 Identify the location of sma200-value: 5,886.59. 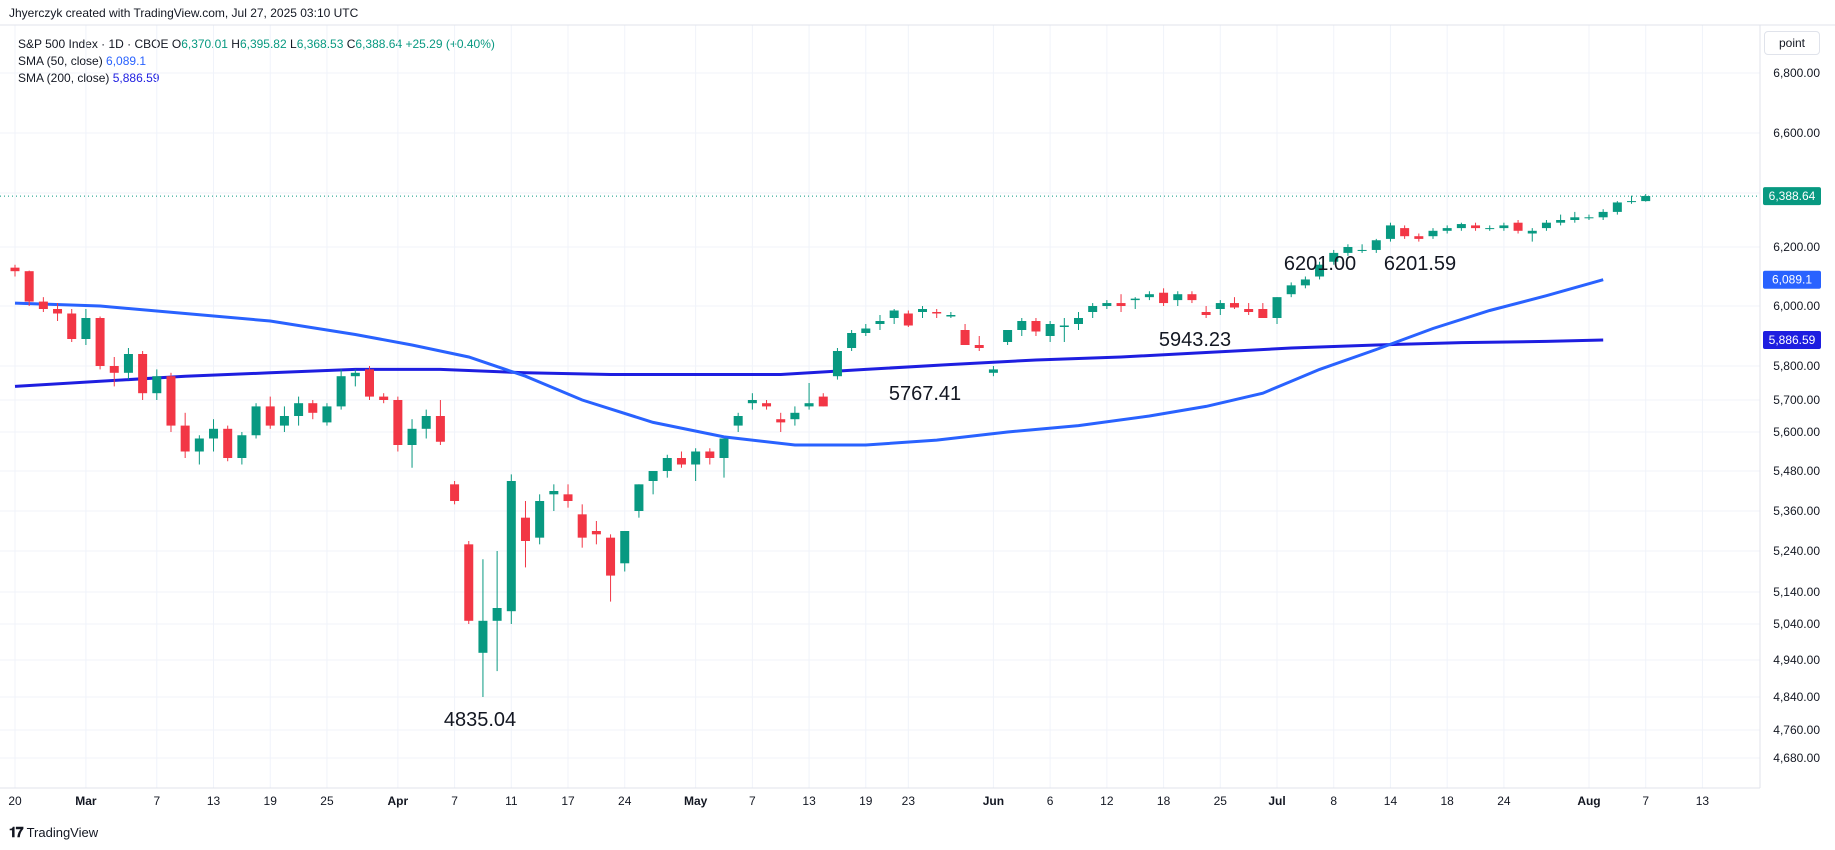
(136, 78).